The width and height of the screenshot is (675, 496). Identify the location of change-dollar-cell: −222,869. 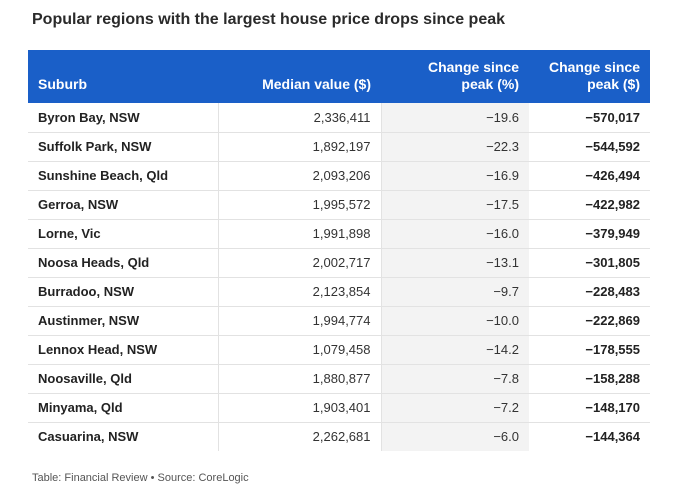
(589, 321).